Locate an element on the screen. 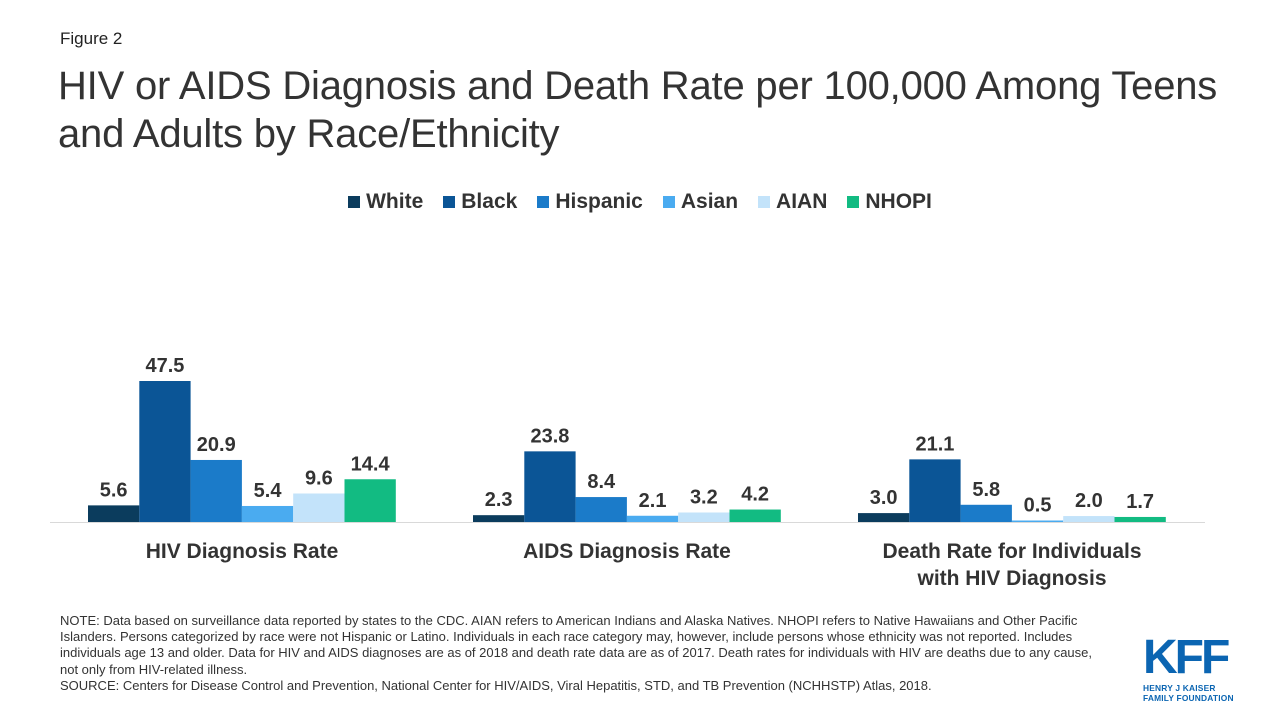  legend-item-white: White is located at coordinates (385, 202).